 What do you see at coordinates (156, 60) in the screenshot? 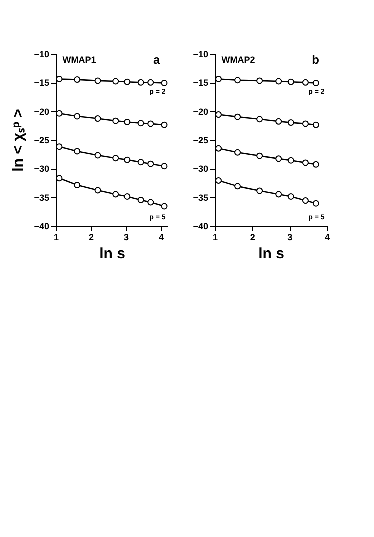
I see `annotation: a` at bounding box center [156, 60].